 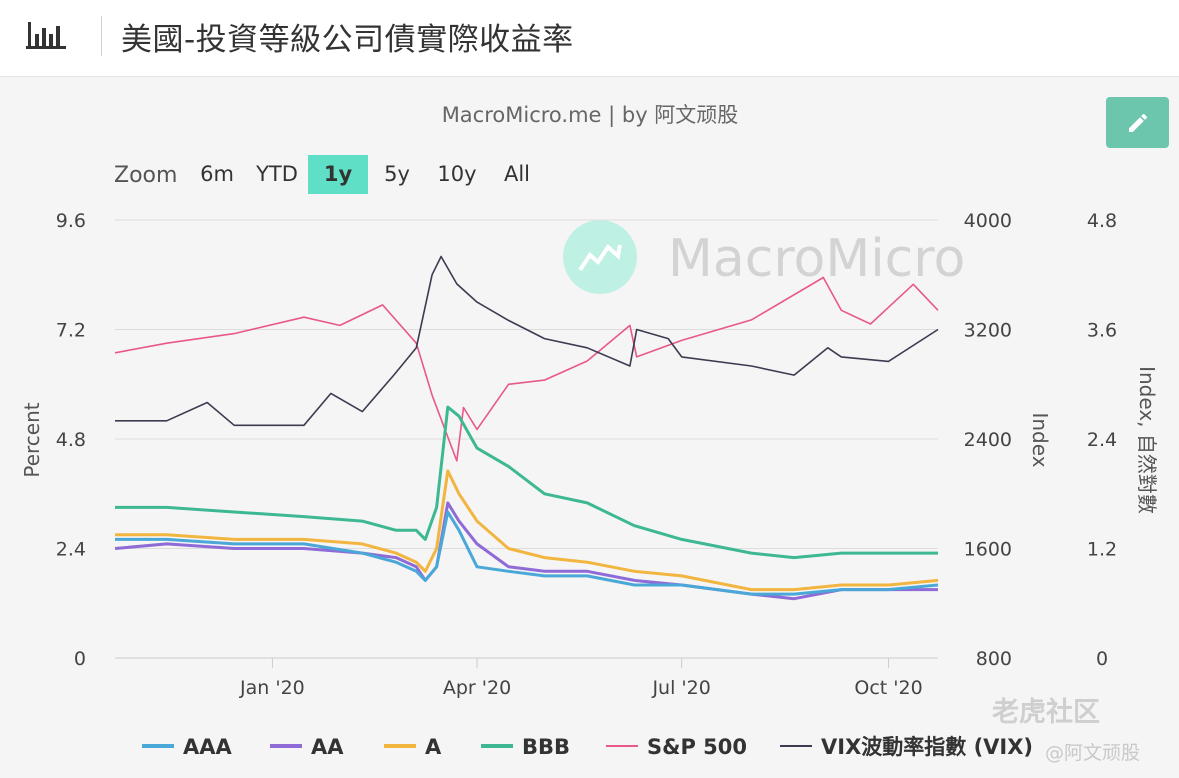 What do you see at coordinates (517, 174) in the screenshot?
I see `zoom-button-all: All` at bounding box center [517, 174].